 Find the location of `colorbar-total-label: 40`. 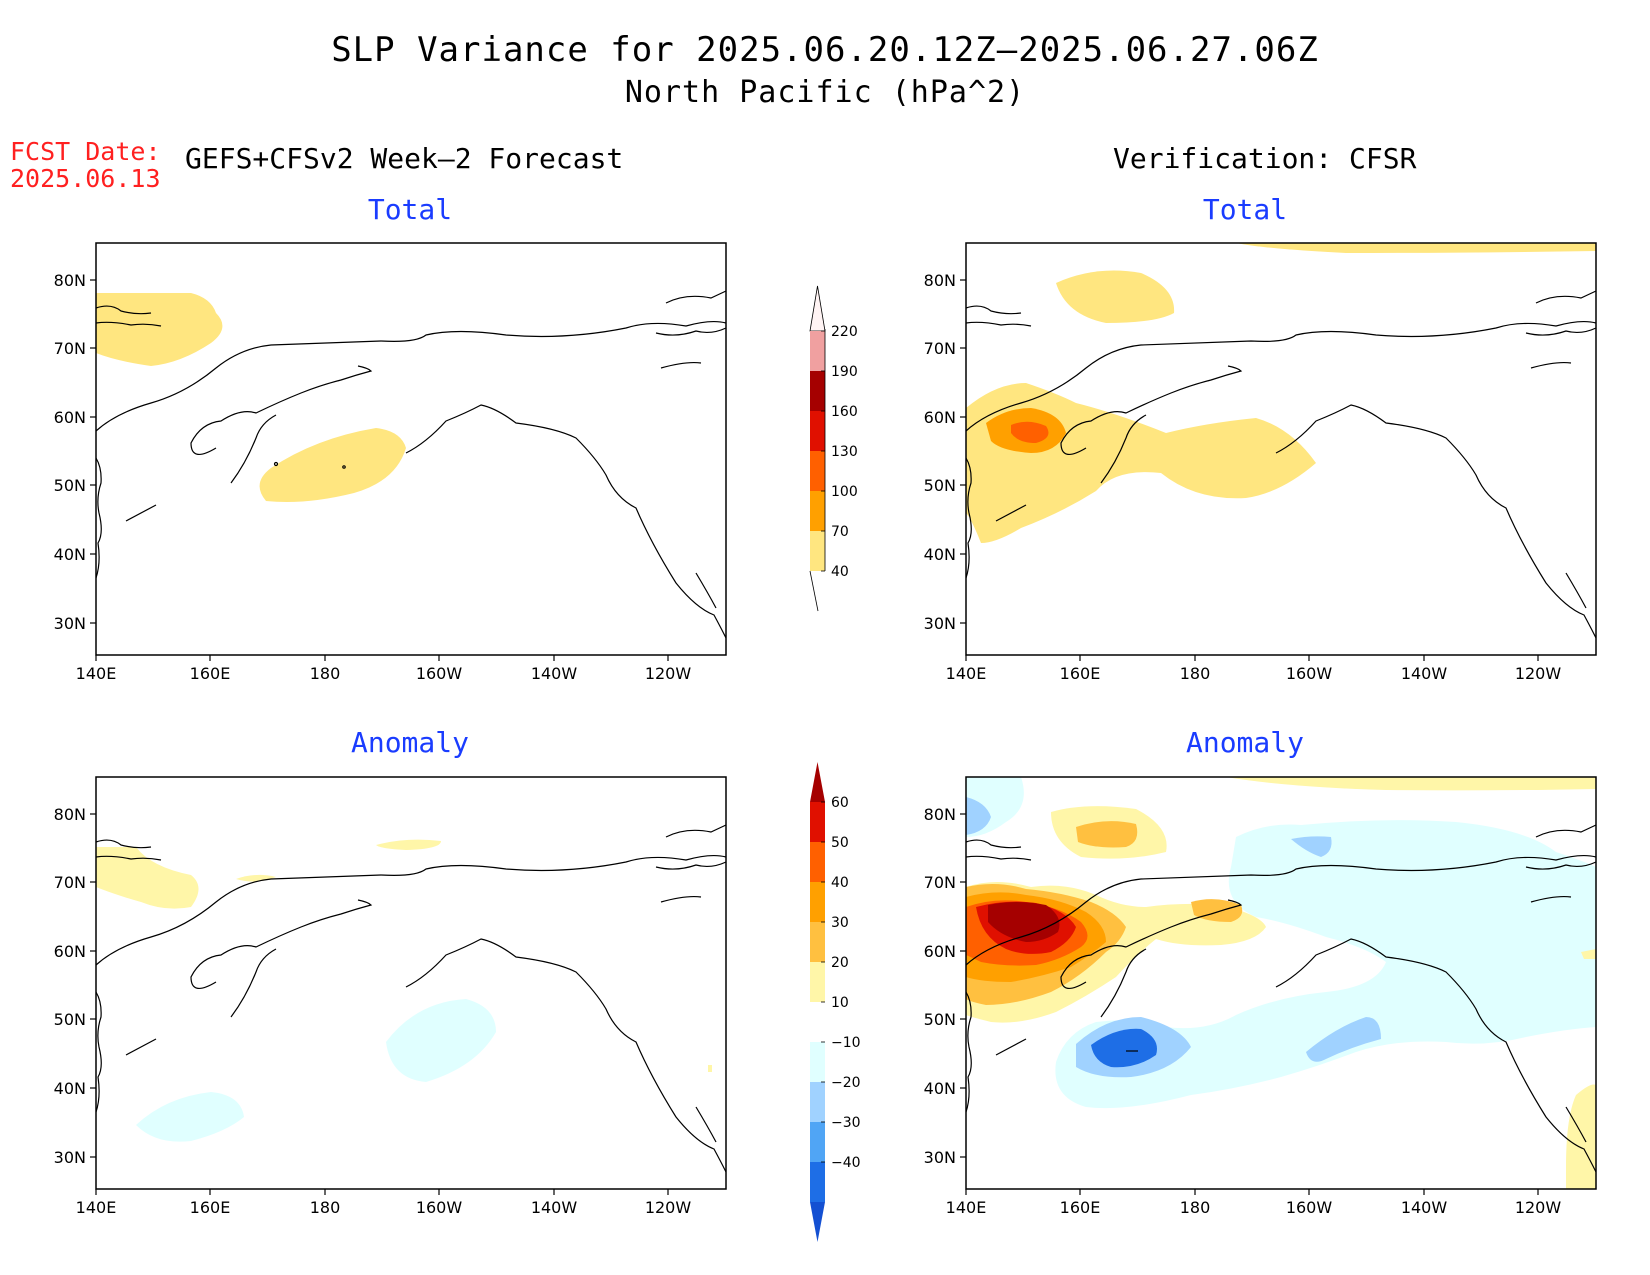

colorbar-total-label: 40 is located at coordinates (840, 572).